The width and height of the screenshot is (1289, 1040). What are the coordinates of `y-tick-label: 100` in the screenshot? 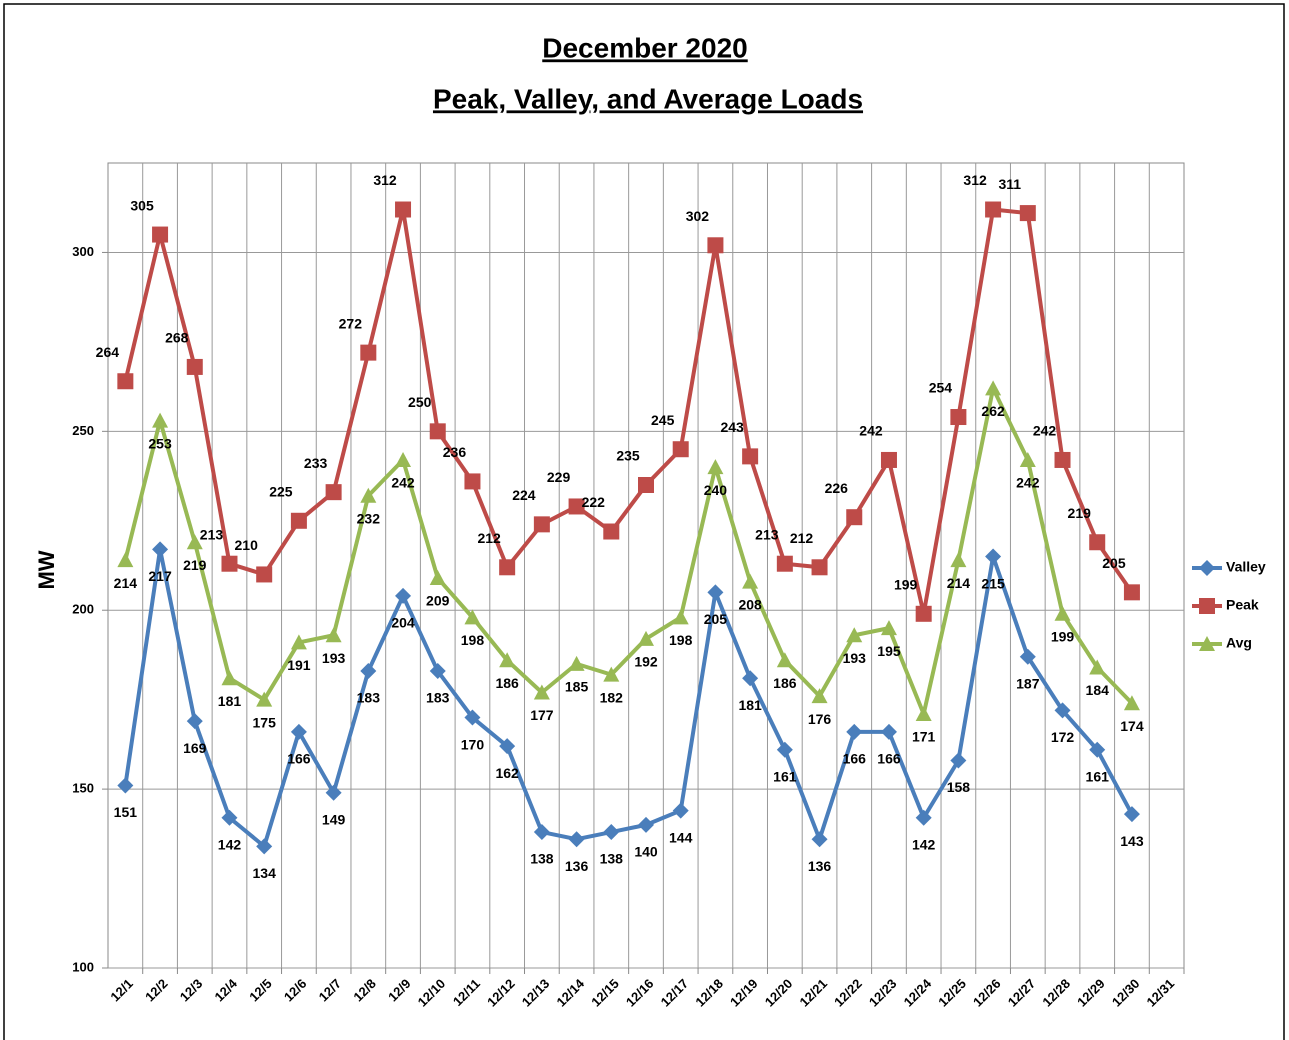 It's located at (83, 966).